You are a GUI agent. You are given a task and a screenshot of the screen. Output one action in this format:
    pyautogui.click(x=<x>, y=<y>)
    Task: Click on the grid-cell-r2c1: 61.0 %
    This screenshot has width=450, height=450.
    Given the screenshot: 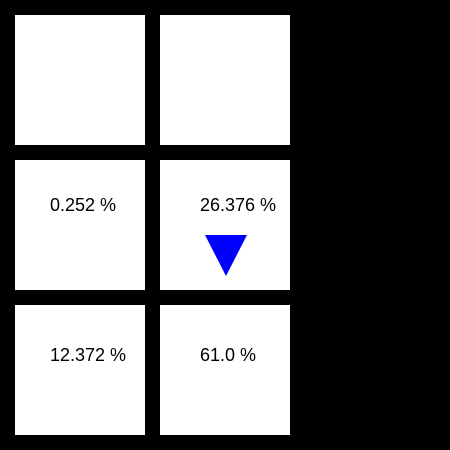 What is the action you would take?
    pyautogui.click(x=225, y=370)
    